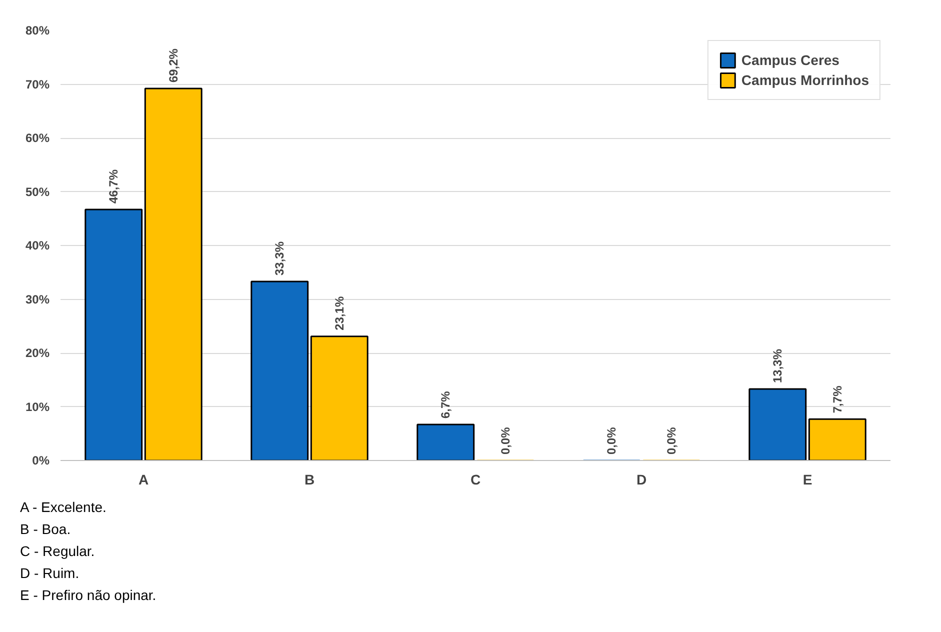  Describe the element at coordinates (37, 31) in the screenshot. I see `y-tick-label: 80%` at that location.